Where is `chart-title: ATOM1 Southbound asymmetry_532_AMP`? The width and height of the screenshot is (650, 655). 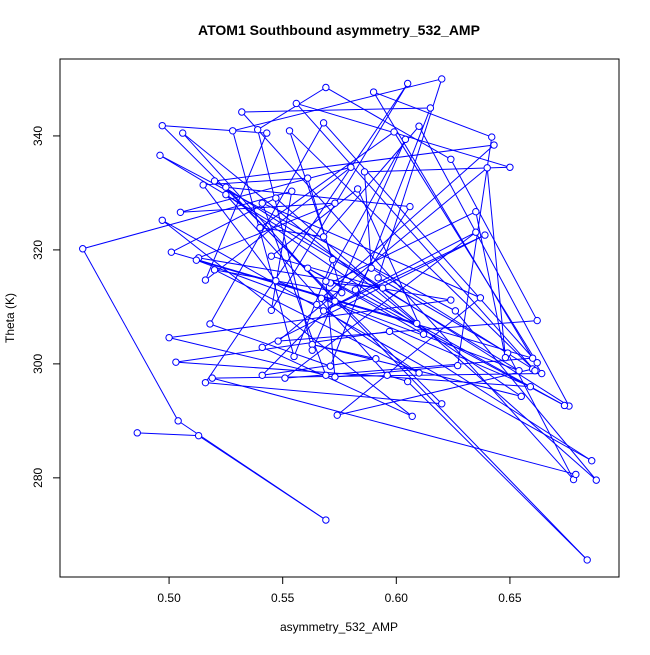
chart-title: ATOM1 Southbound asymmetry_532_AMP is located at coordinates (339, 30).